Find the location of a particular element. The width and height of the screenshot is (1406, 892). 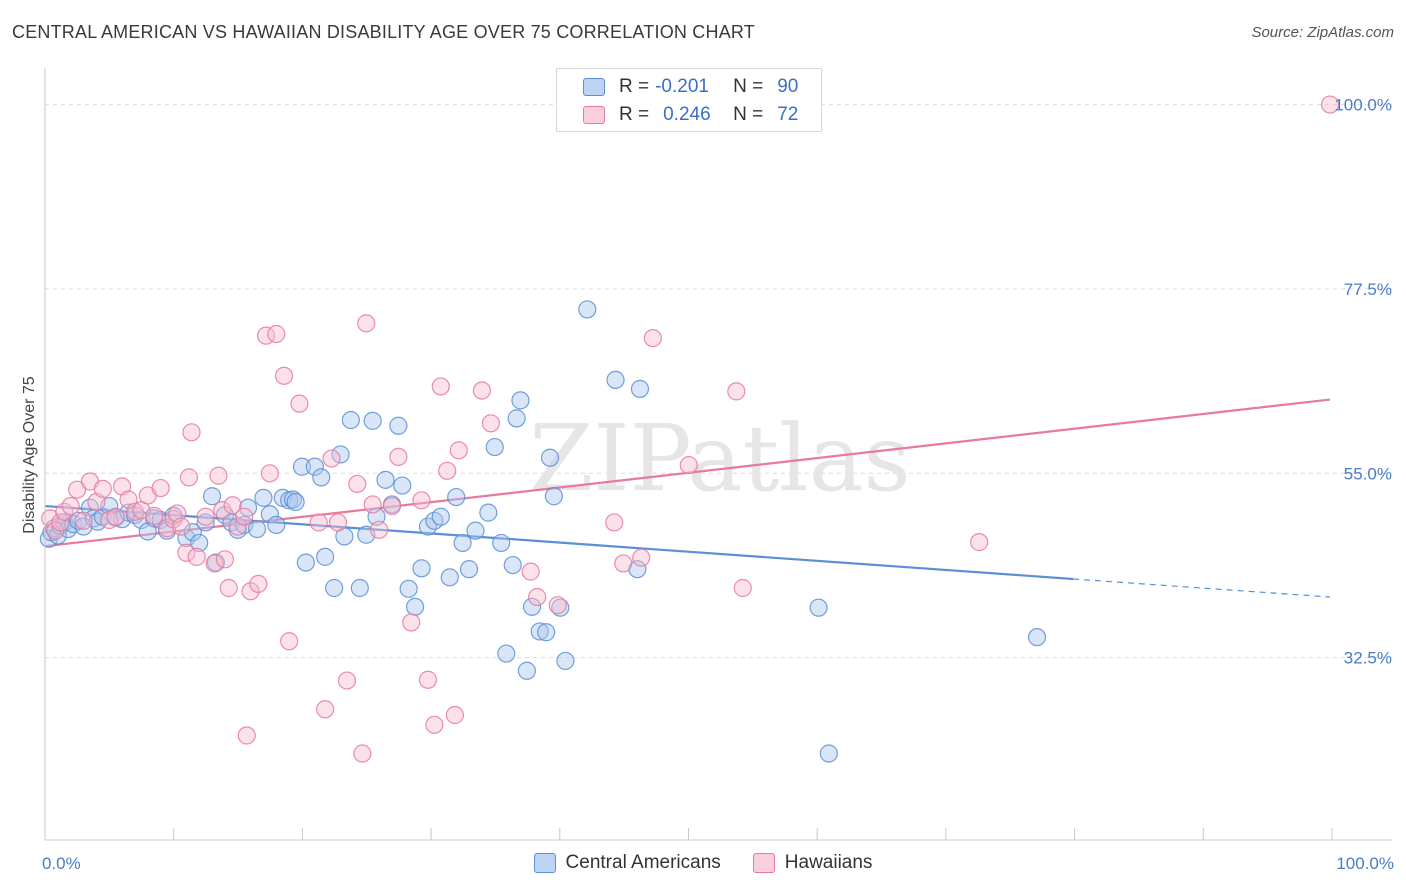

stats-legend: R = -0.201 N = 90 R = 0.246 N = 72 is located at coordinates (689, 100).